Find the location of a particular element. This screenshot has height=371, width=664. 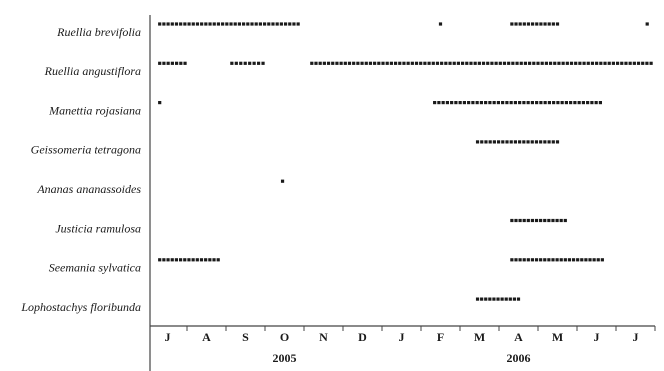

x-tick-label: O is located at coordinates (284, 337).